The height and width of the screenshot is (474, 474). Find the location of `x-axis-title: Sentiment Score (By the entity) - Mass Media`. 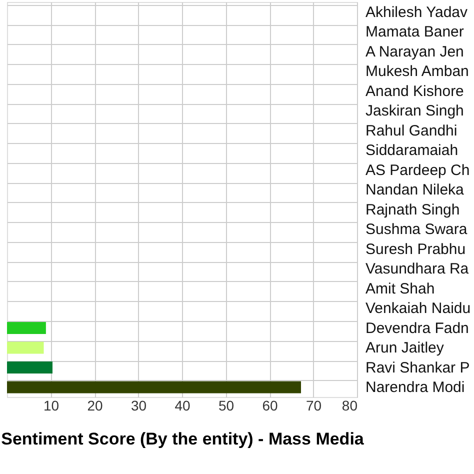

x-axis-title: Sentiment Score (By the entity) - Mass Media is located at coordinates (182, 439).